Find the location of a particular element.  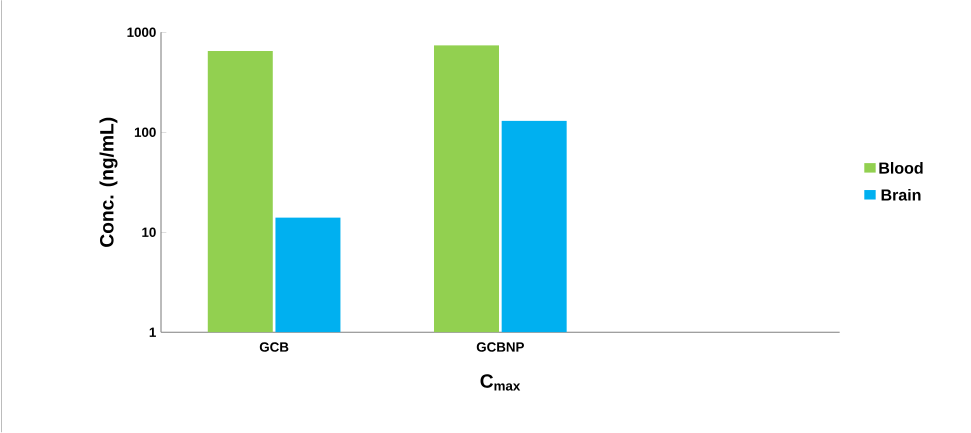

y-tick-label: 100 is located at coordinates (145, 133).